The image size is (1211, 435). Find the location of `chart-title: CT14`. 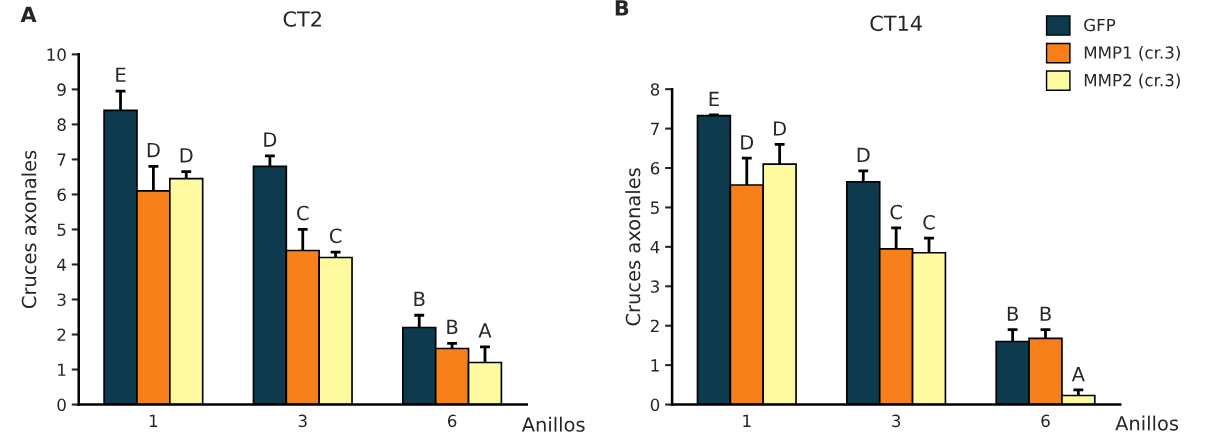

chart-title: CT14 is located at coordinates (896, 23).